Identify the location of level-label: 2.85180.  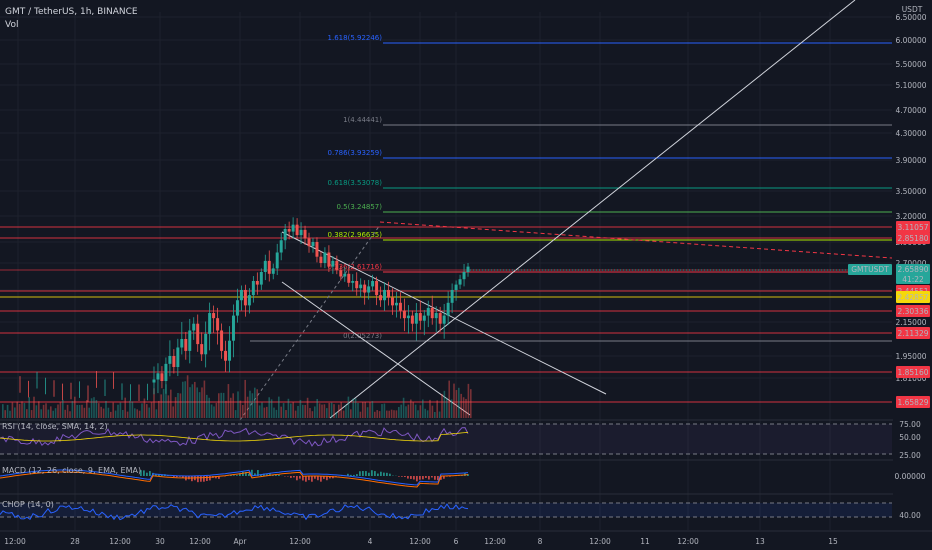
(912, 238).